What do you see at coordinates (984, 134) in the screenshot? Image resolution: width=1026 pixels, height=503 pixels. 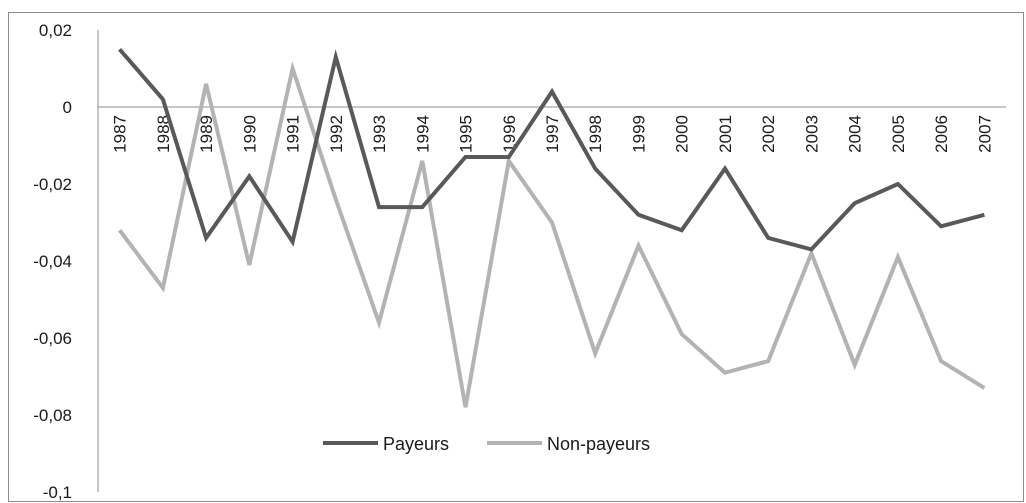 I see `x-tick-label: 2007` at bounding box center [984, 134].